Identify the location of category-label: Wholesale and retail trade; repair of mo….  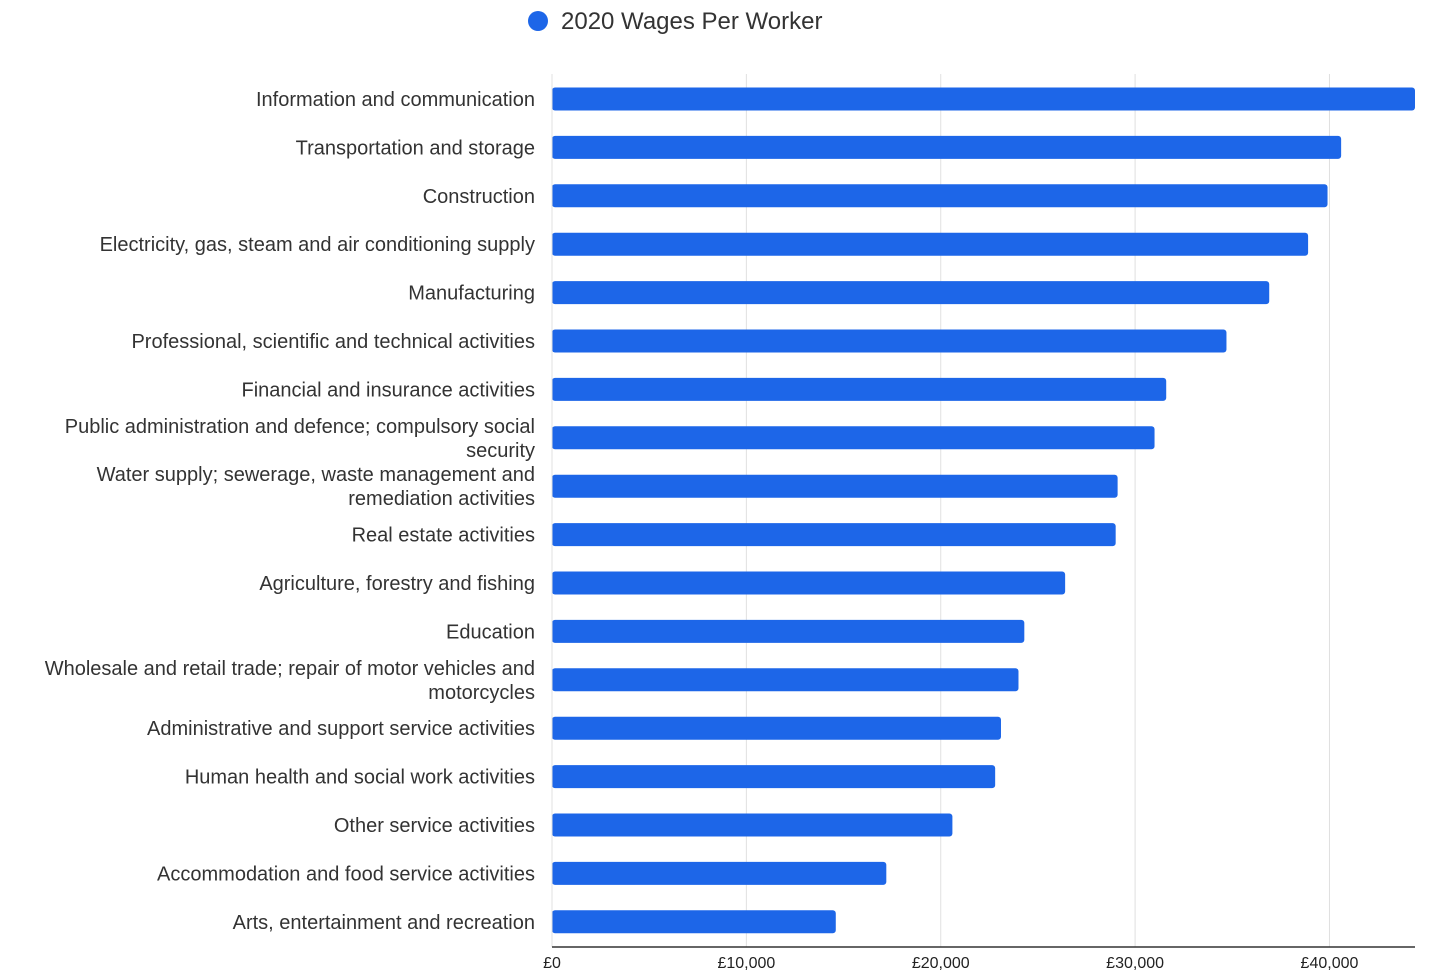
(290, 669).